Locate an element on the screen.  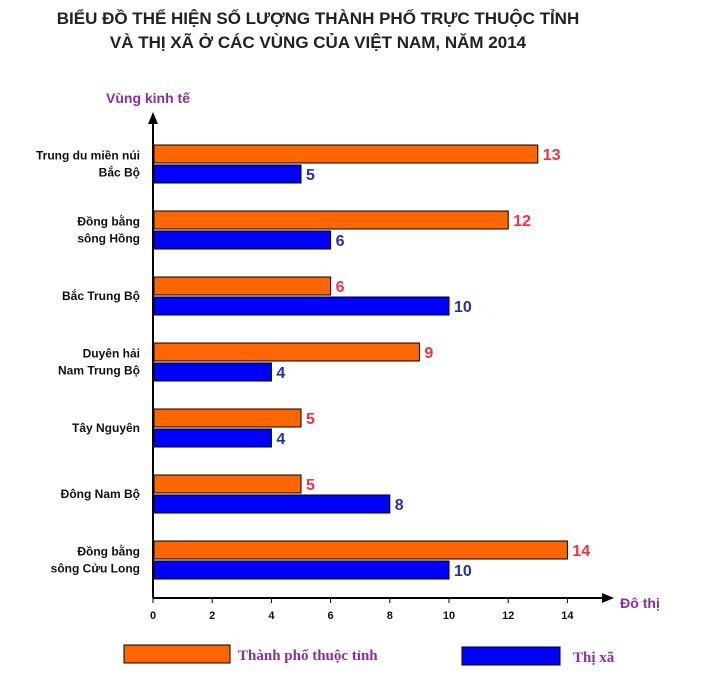
value-label-thanh-pho-5: 5 is located at coordinates (310, 485).